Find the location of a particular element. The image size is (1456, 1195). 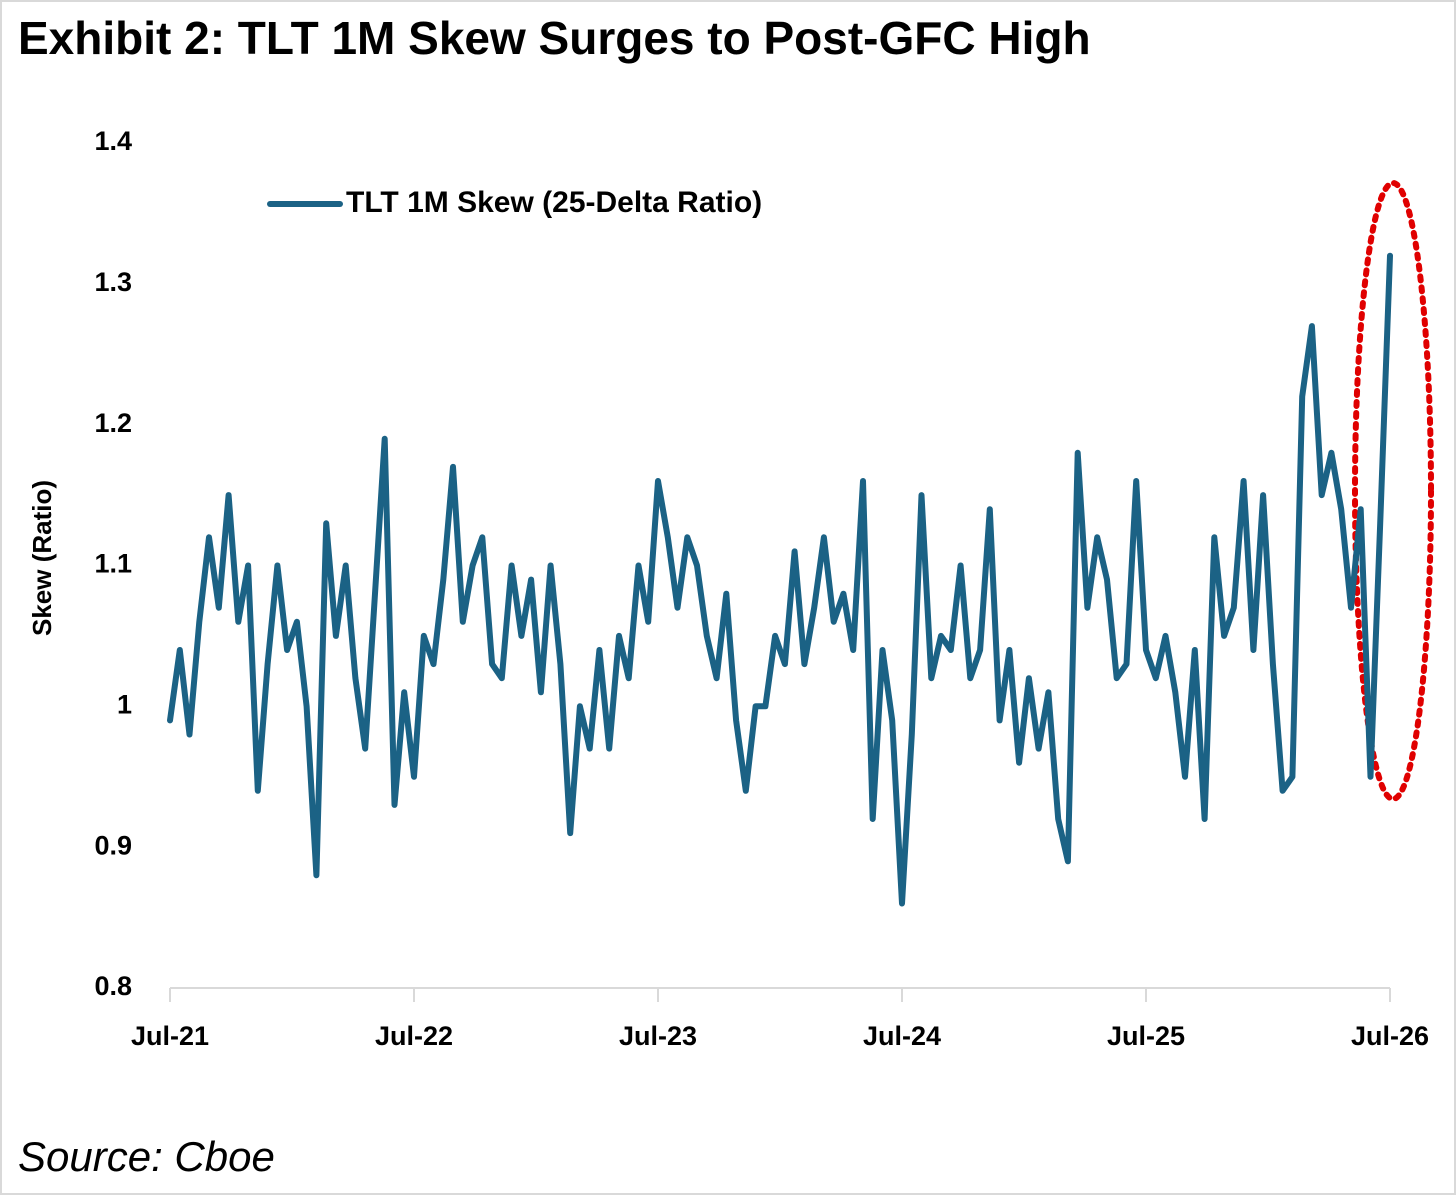

y-tick-label: 1.2 is located at coordinates (113, 423).